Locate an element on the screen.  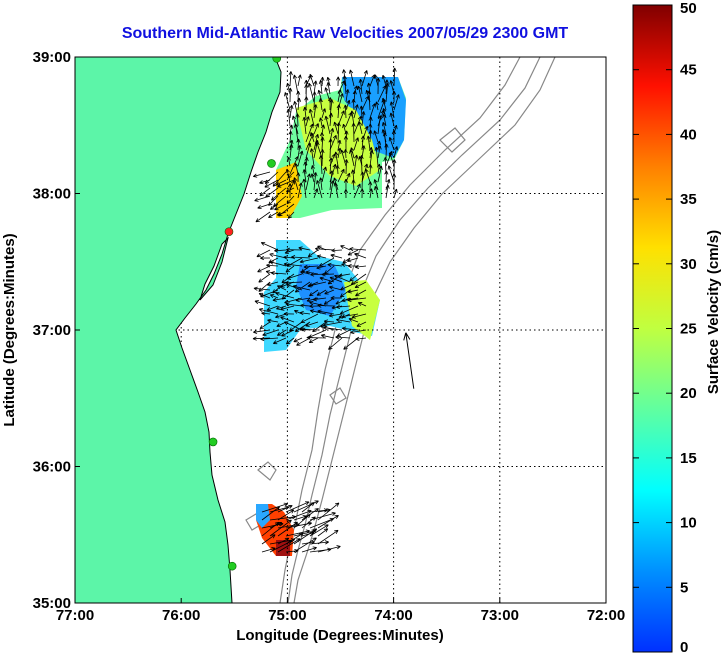
reference-vector is located at coordinates (409, 360).